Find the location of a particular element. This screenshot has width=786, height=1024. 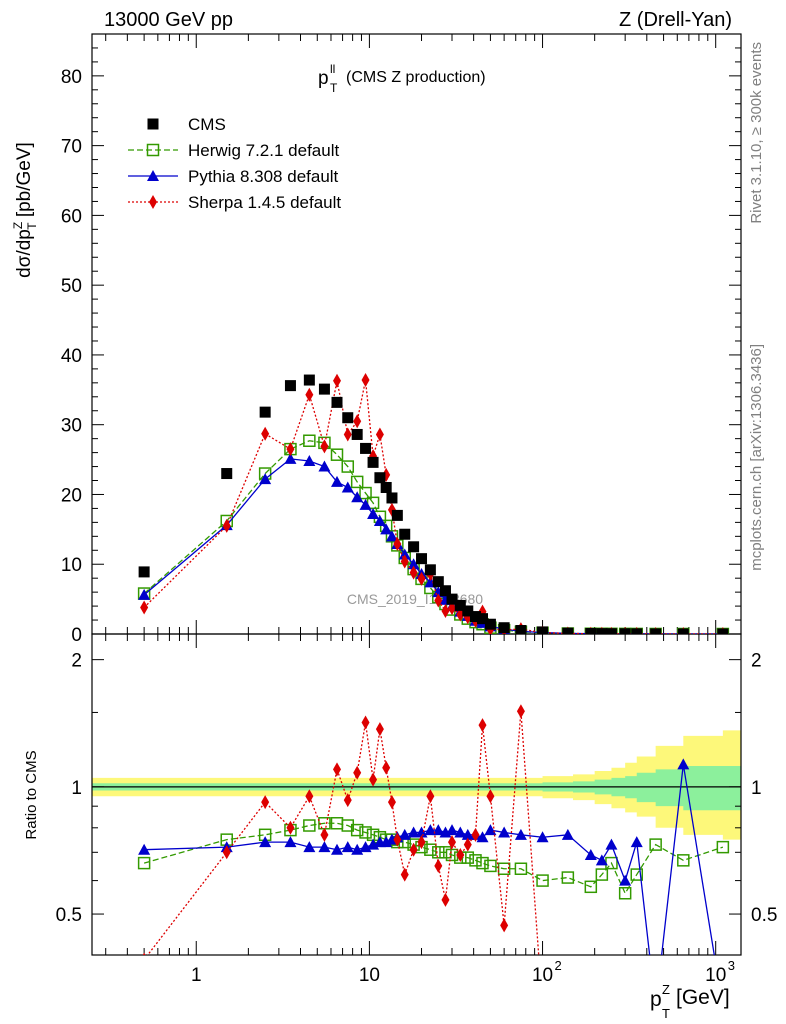

plot-title-superscript: ll is located at coordinates (332, 69).